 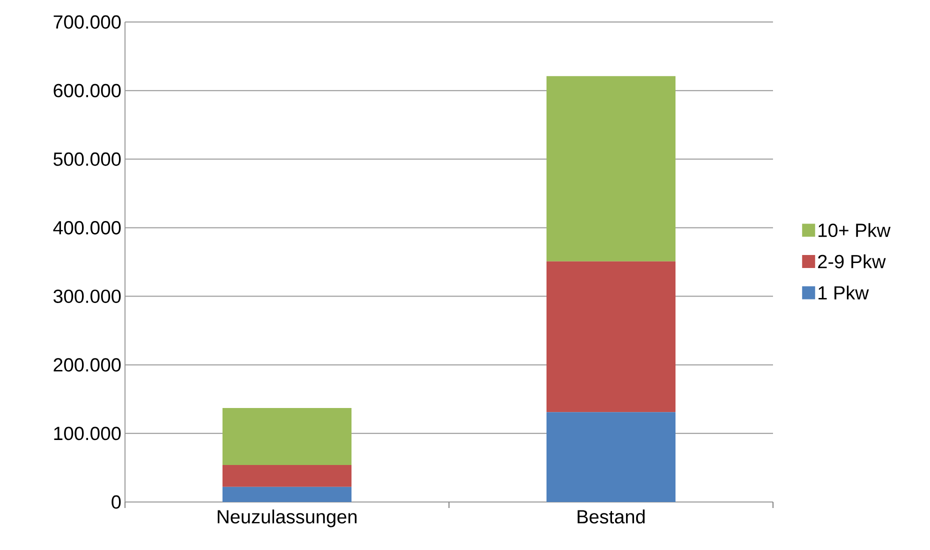 I want to click on y-tick-label: 500.000, so click(x=87, y=159).